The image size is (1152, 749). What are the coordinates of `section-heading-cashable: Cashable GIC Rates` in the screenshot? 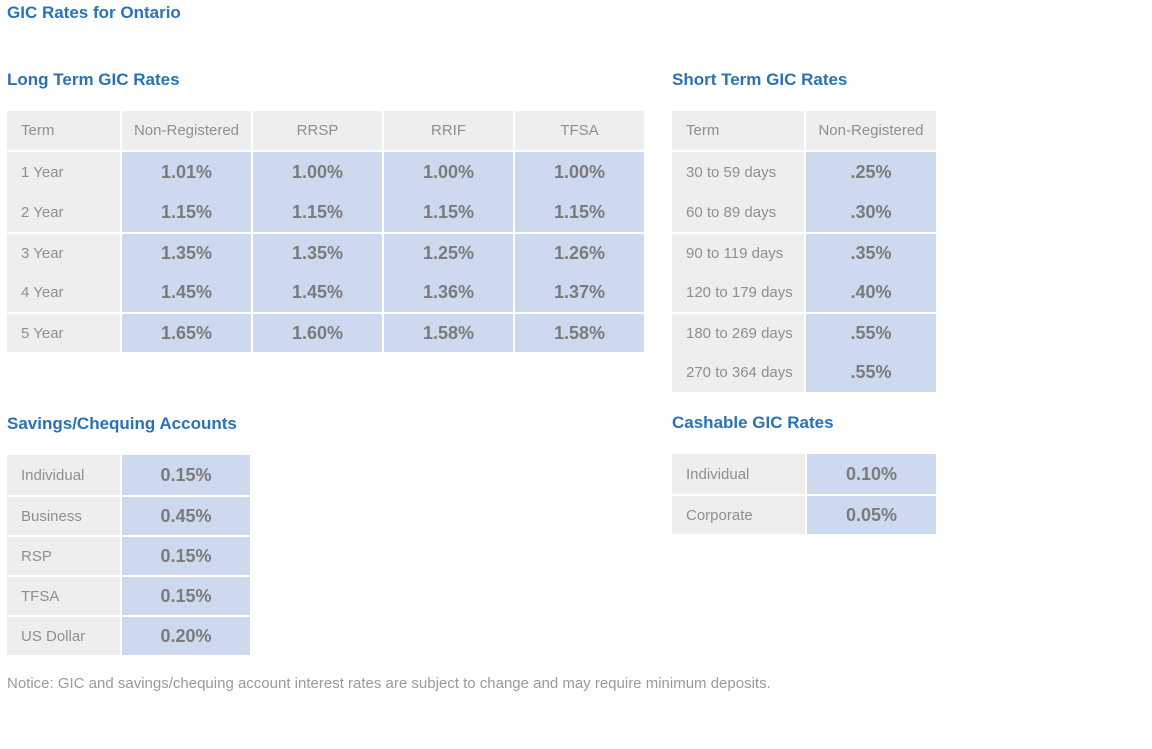 It's located at (753, 422).